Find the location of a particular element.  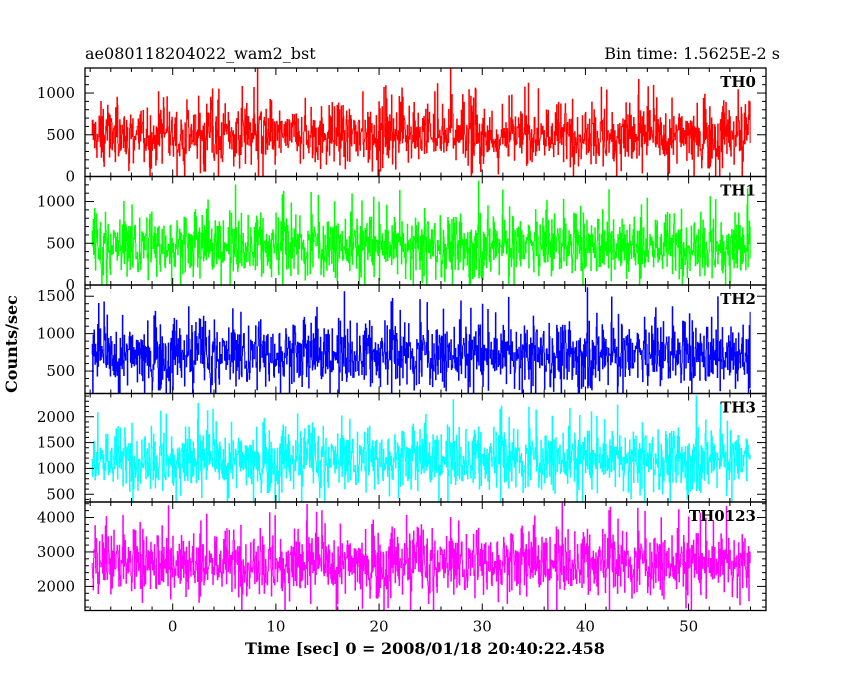

x-tick-label: 20 is located at coordinates (379, 627).